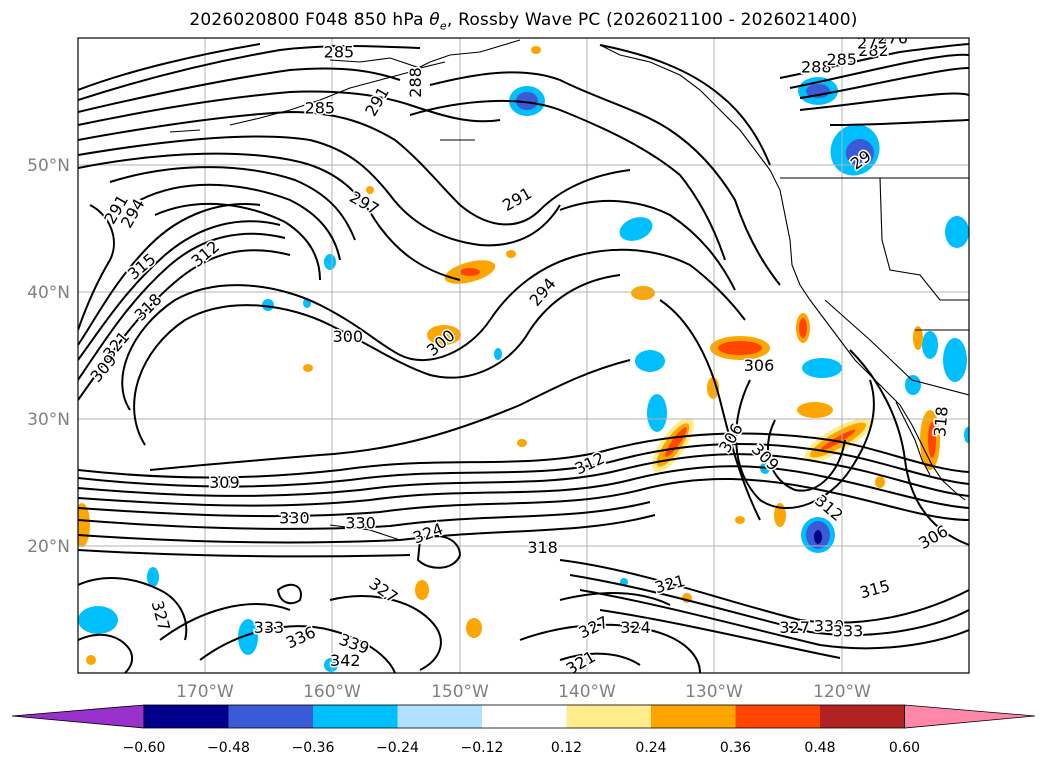  What do you see at coordinates (714, 692) in the screenshot?
I see `lon-tick-label: 130°W` at bounding box center [714, 692].